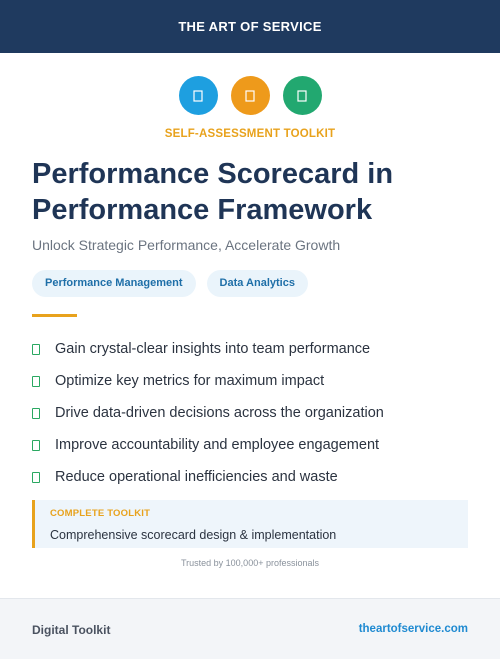 The image size is (500, 659). I want to click on footer-label: Digital Toolkit, so click(71, 630).